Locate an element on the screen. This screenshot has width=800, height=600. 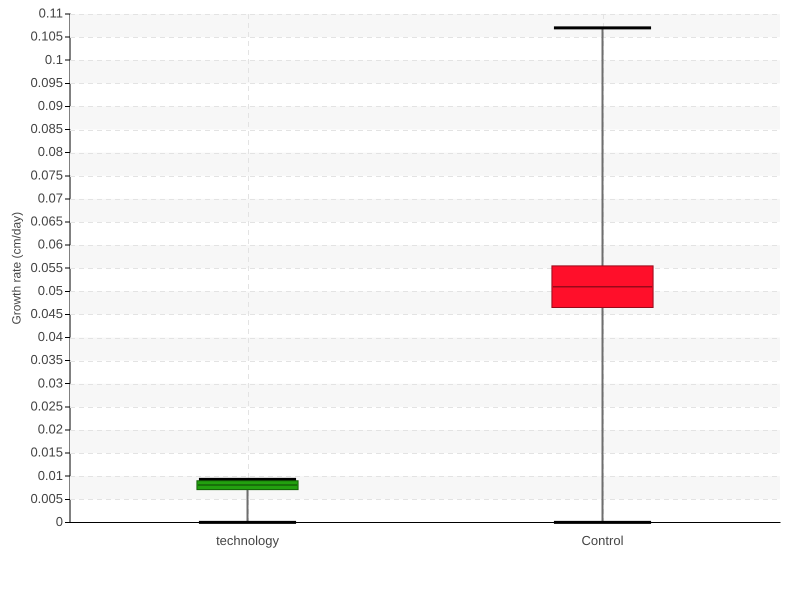
x-tick-label: Control is located at coordinates (603, 540).